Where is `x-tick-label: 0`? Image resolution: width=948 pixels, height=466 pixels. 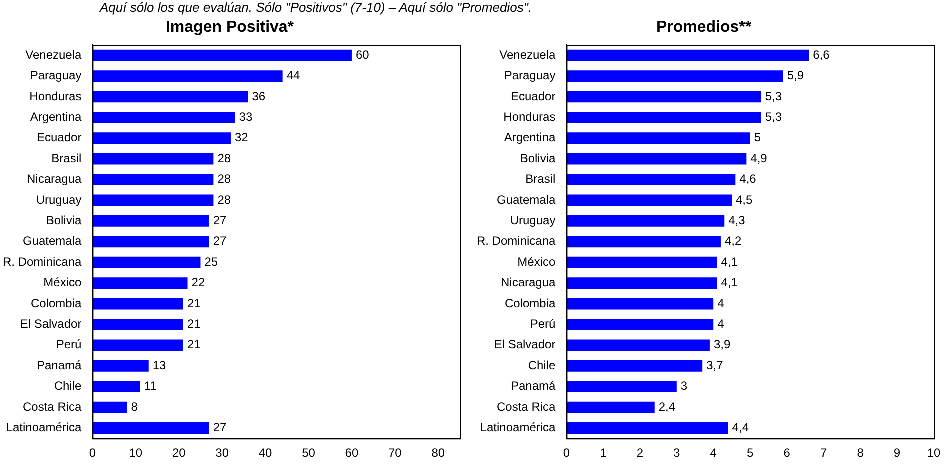
x-tick-label: 0 is located at coordinates (566, 453).